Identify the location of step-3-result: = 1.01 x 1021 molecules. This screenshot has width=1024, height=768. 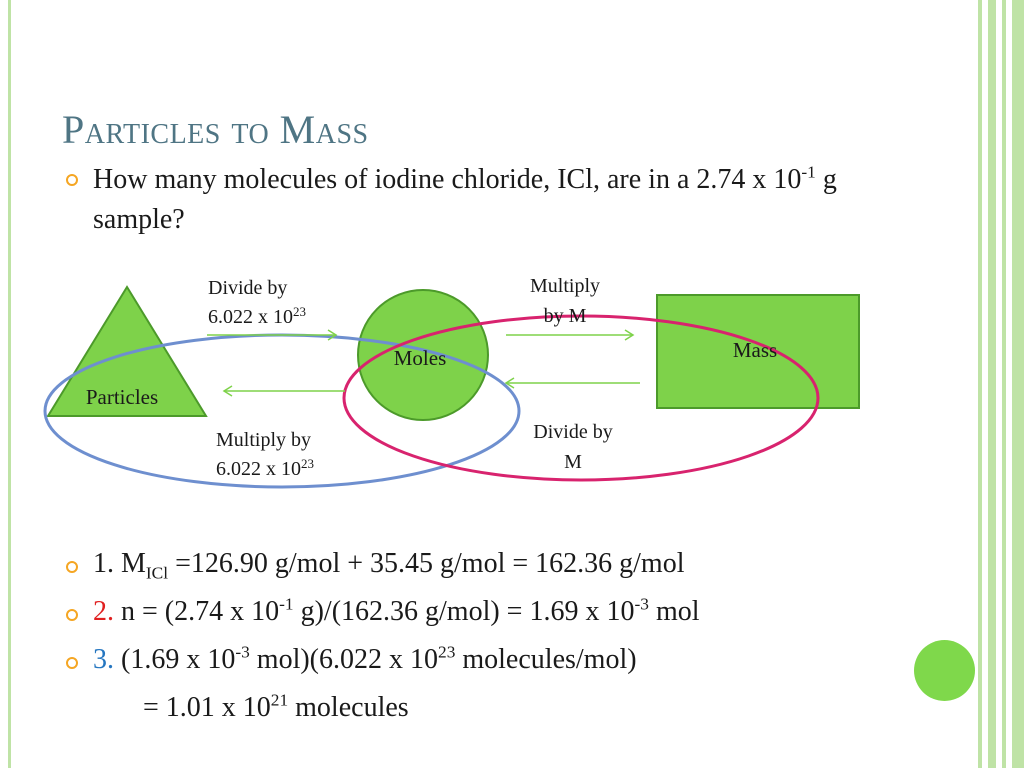
(276, 706).